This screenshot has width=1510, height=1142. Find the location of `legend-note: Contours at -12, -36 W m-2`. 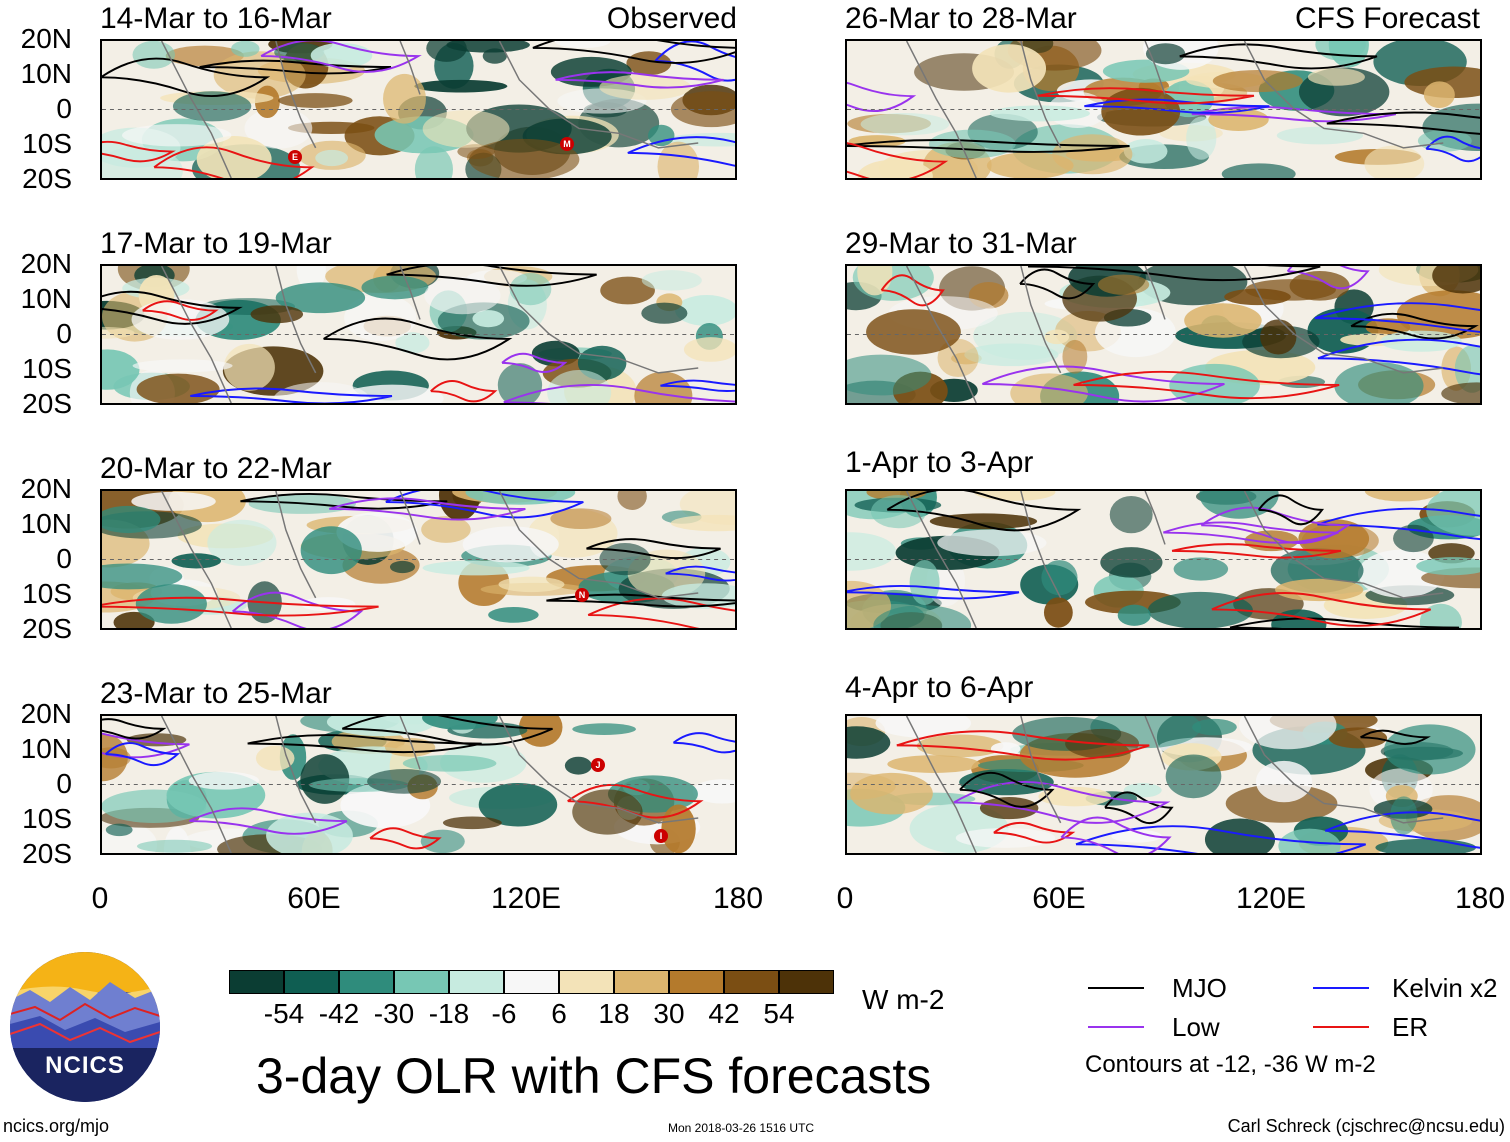

legend-note: Contours at -12, -36 W m-2 is located at coordinates (1230, 1064).